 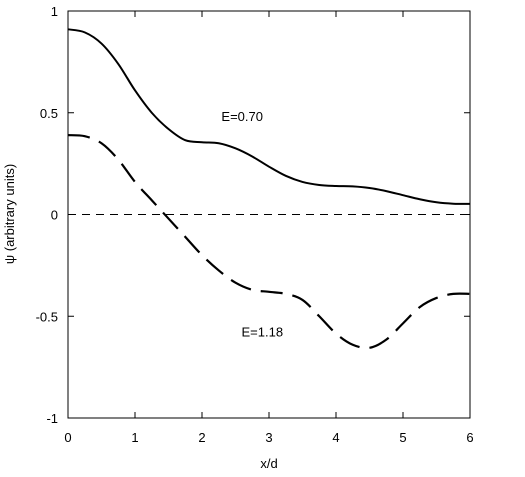 I want to click on x-tick-label: 6, so click(x=469, y=437).